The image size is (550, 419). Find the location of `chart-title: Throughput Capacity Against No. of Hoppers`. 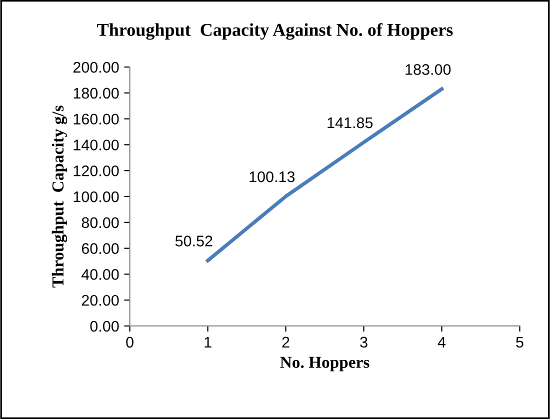

chart-title: Throughput Capacity Against No. of Hoppers is located at coordinates (275, 31).